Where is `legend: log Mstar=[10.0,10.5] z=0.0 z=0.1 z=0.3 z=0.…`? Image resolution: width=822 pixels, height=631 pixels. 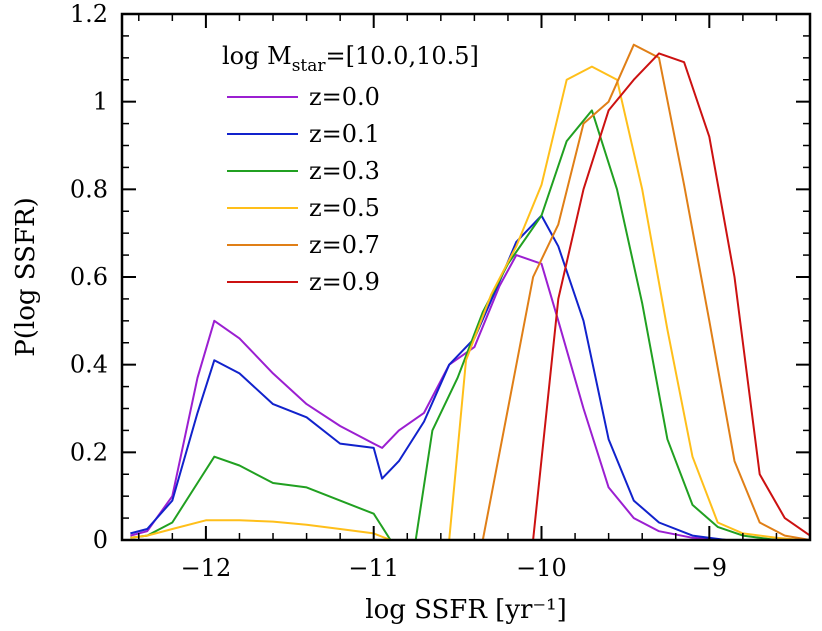
legend: log Mstar=[10.0,10.5] z=0.0 z=0.1 z=0.3 z=0.… is located at coordinates (350, 169).